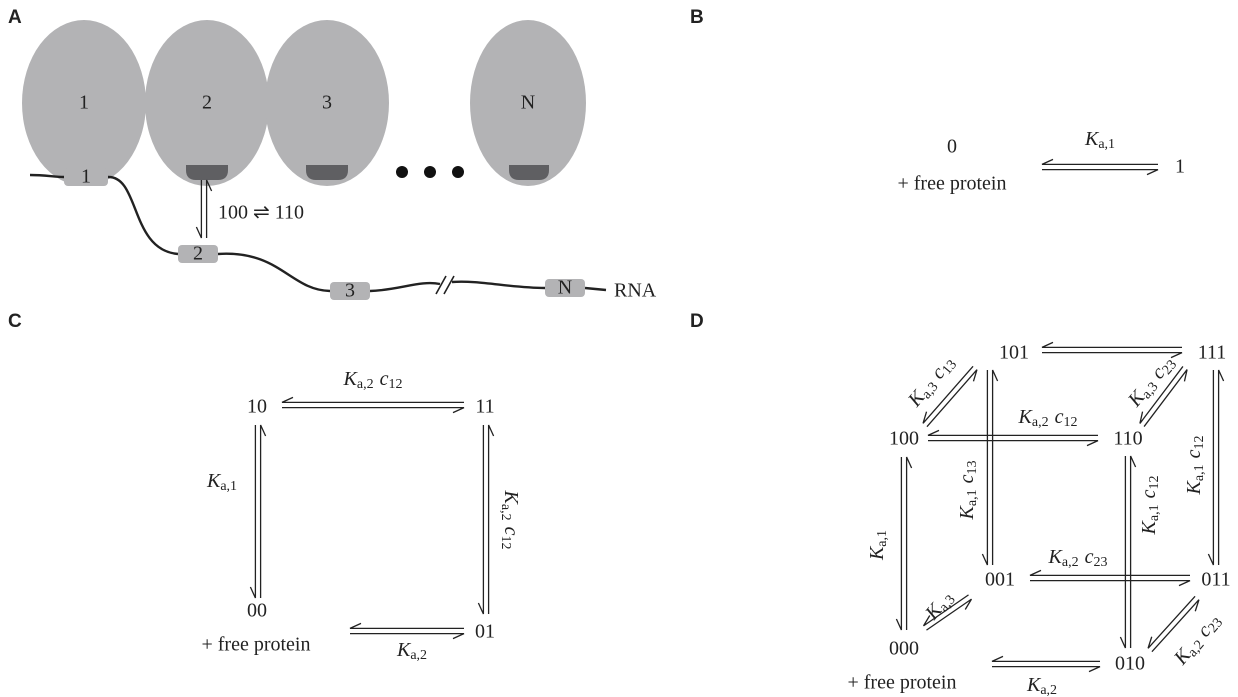 The image size is (1238, 697). What do you see at coordinates (952, 147) in the screenshot?
I see `state: 0` at bounding box center [952, 147].